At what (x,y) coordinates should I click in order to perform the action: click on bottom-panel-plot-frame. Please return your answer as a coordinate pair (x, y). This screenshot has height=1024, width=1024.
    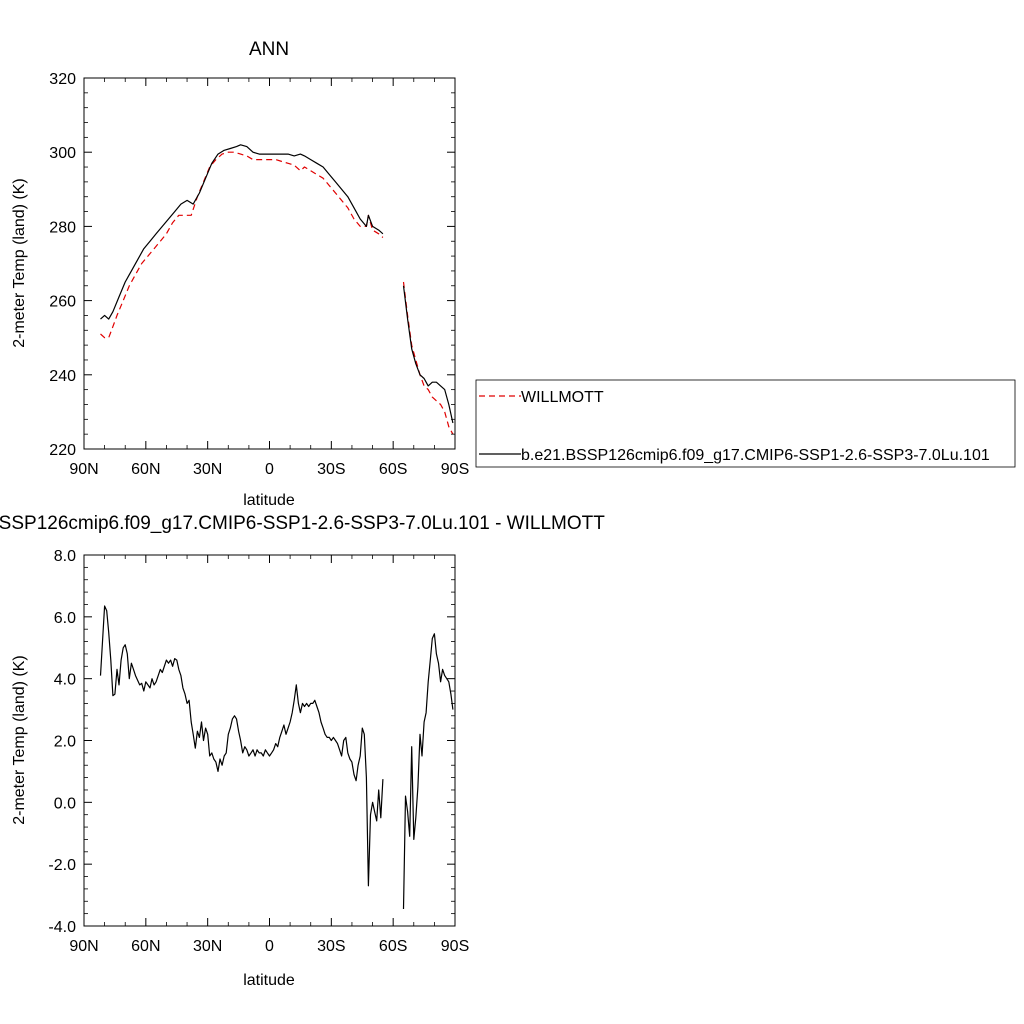
    Looking at the image, I should click on (269, 740).